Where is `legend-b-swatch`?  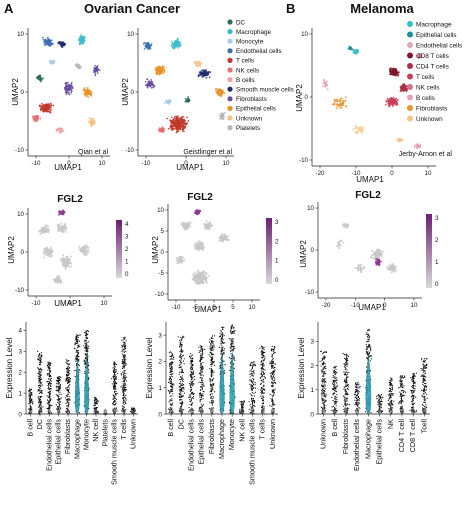 legend-b-swatch is located at coordinates (410, 55).